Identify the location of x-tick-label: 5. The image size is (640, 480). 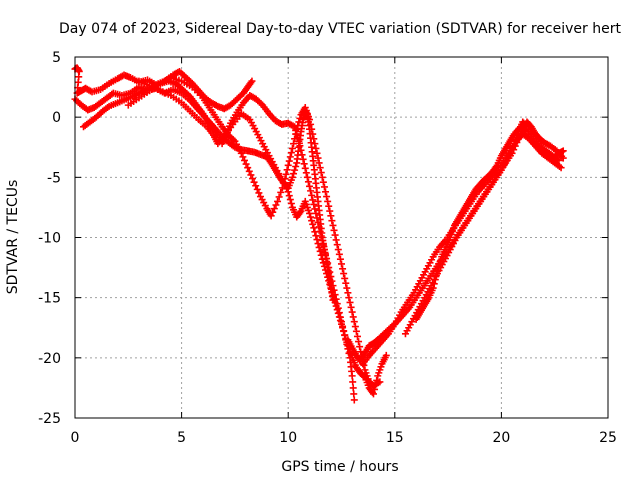
(181, 438).